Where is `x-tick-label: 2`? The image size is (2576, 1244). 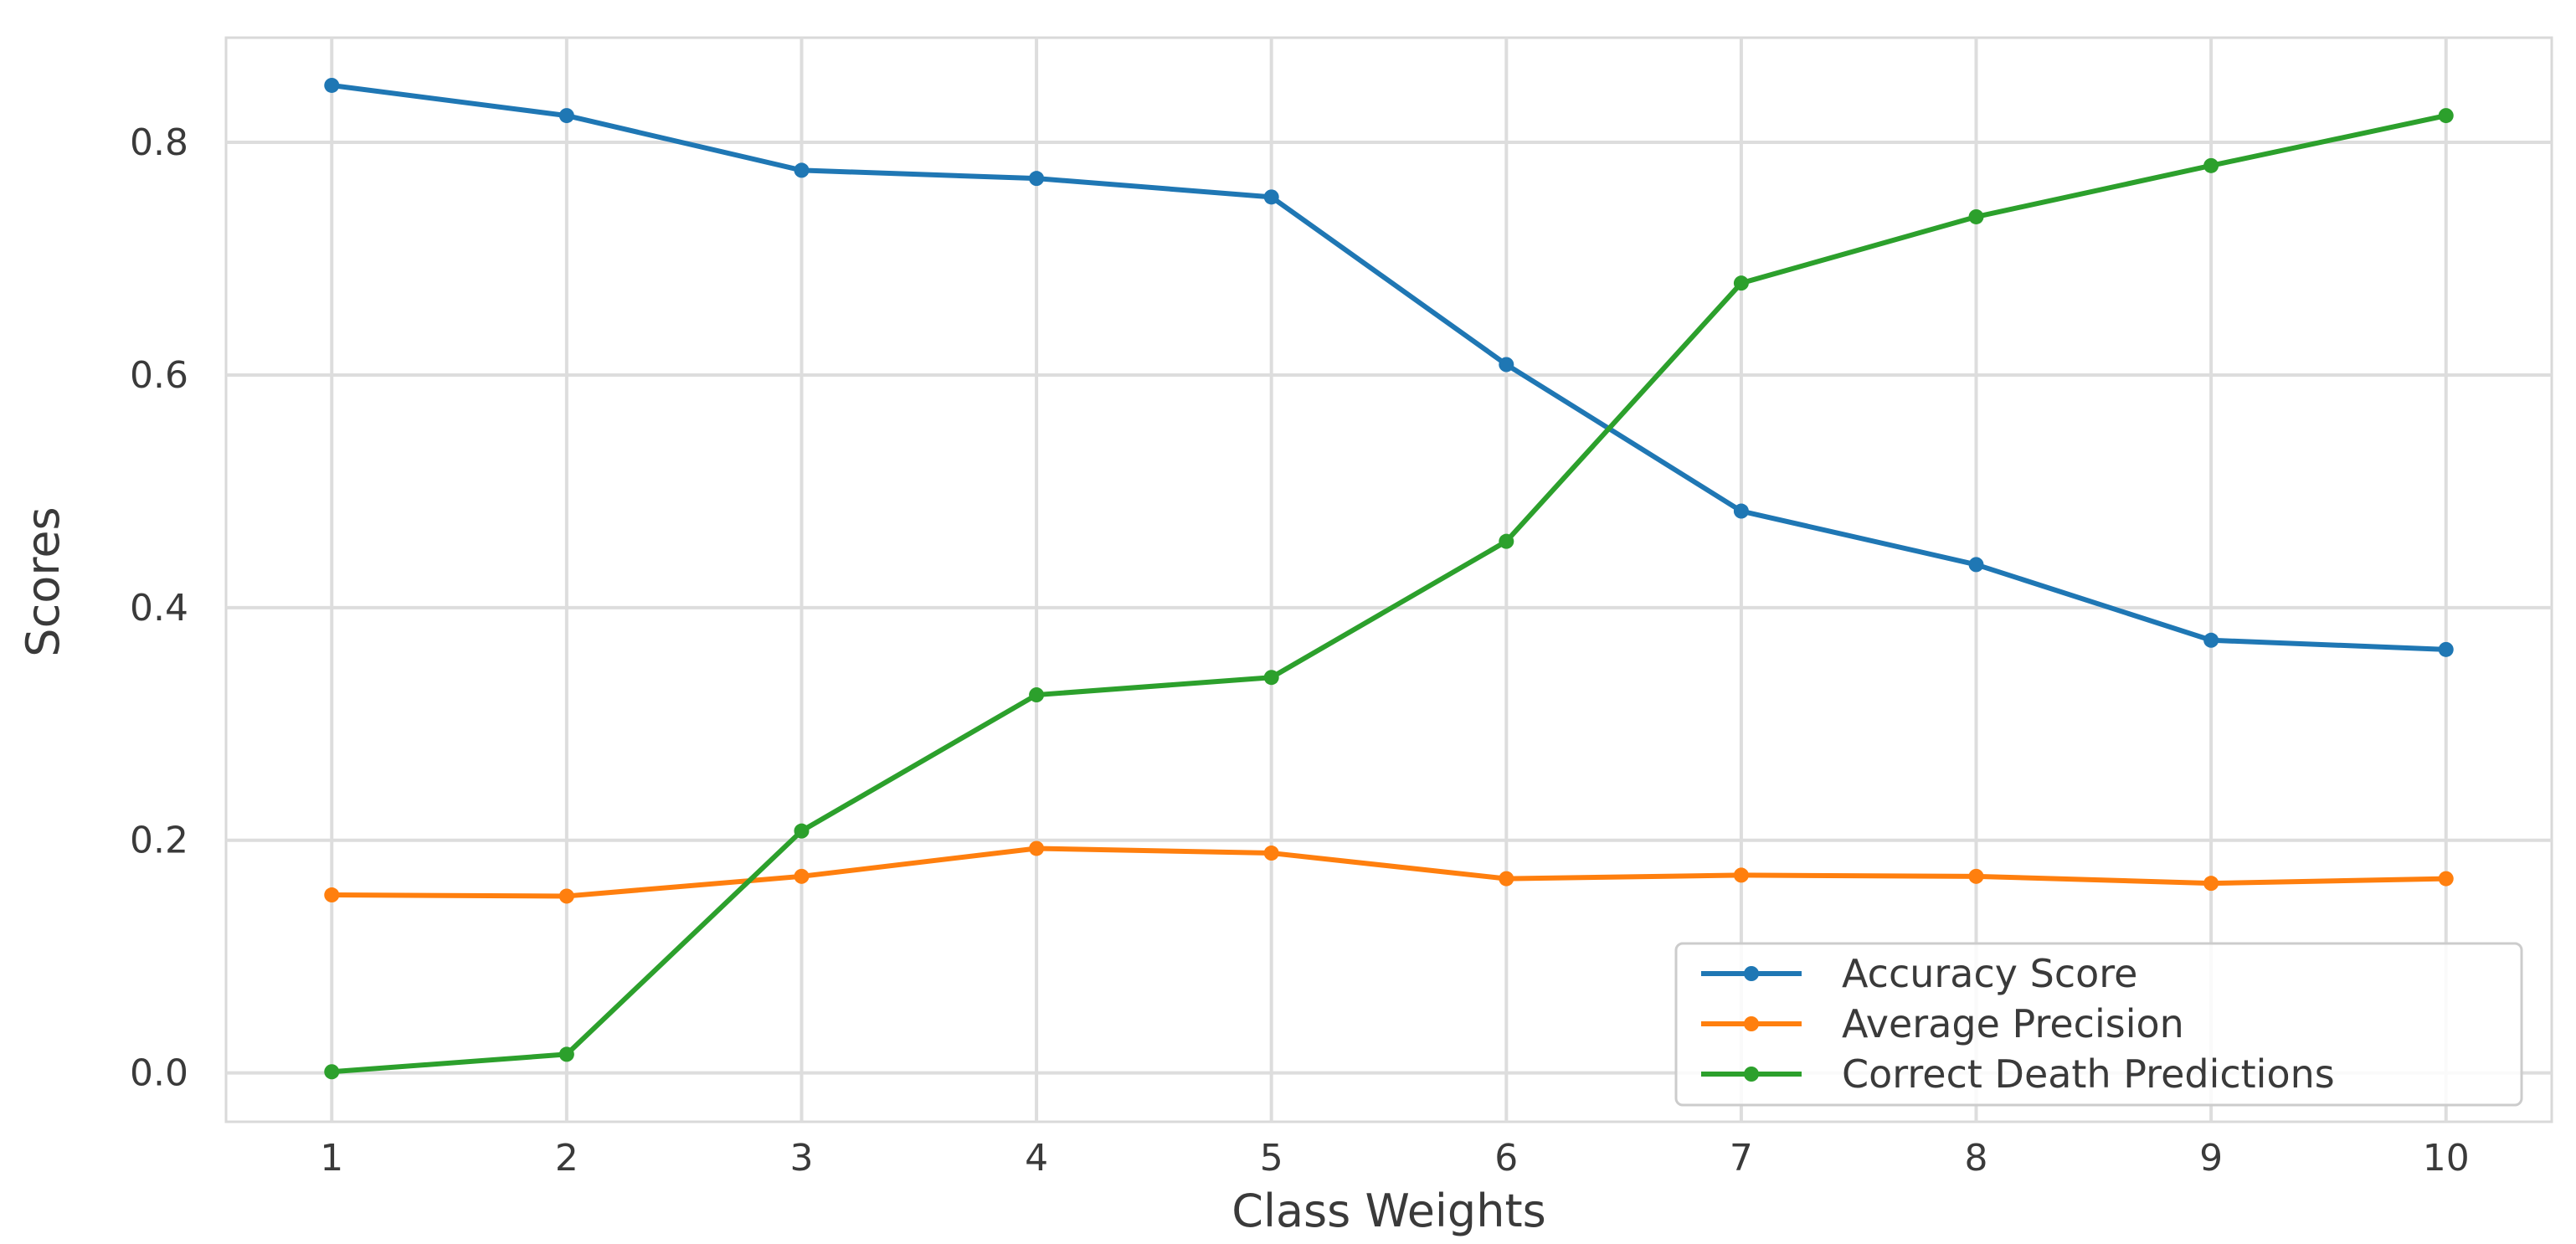 x-tick-label: 2 is located at coordinates (566, 1158).